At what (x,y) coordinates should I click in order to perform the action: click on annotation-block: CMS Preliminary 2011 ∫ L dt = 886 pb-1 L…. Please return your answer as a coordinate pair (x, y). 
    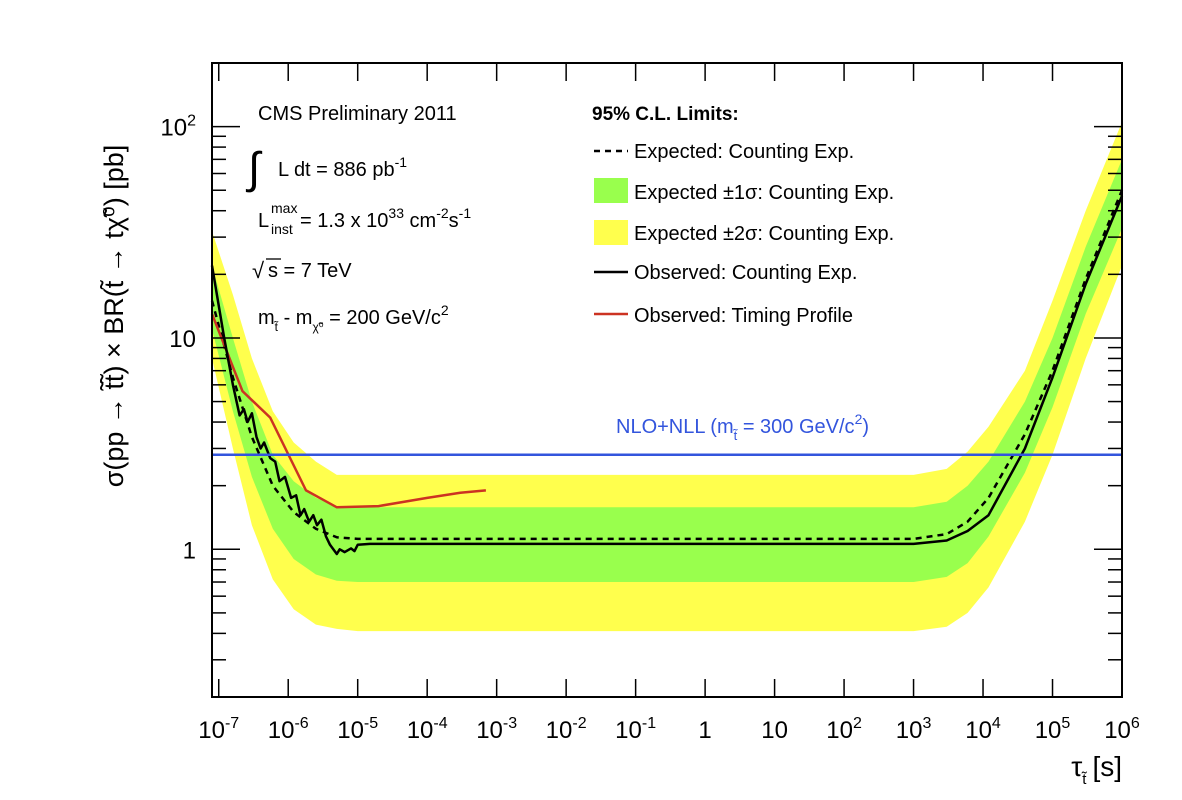
    Looking at the image, I should click on (358, 218).